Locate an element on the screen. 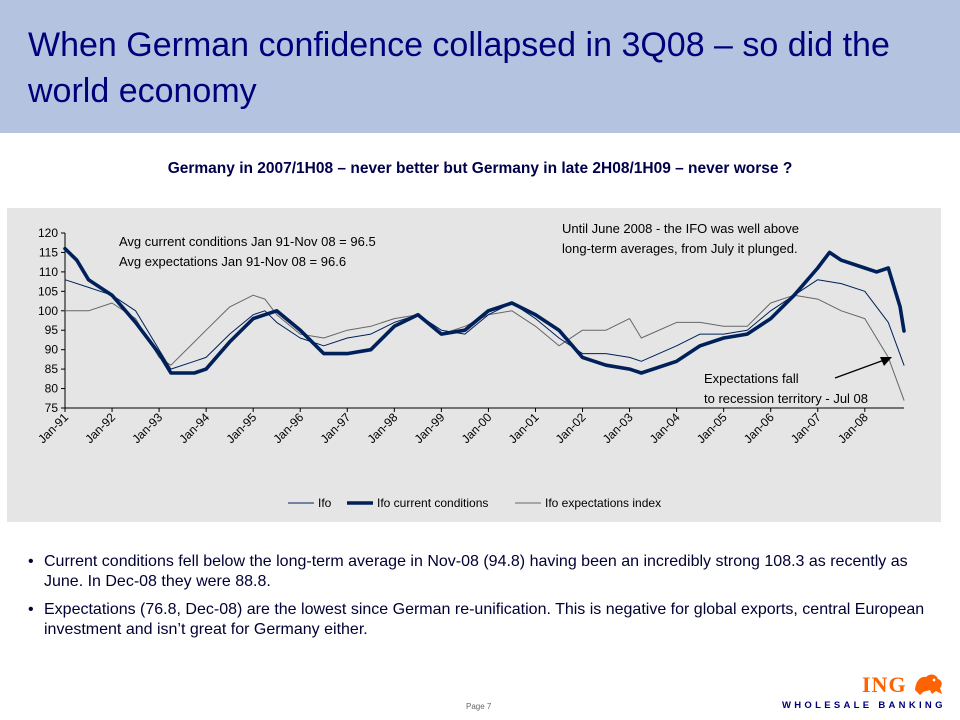 The width and height of the screenshot is (960, 720). annotation-arrow-head is located at coordinates (886, 361).